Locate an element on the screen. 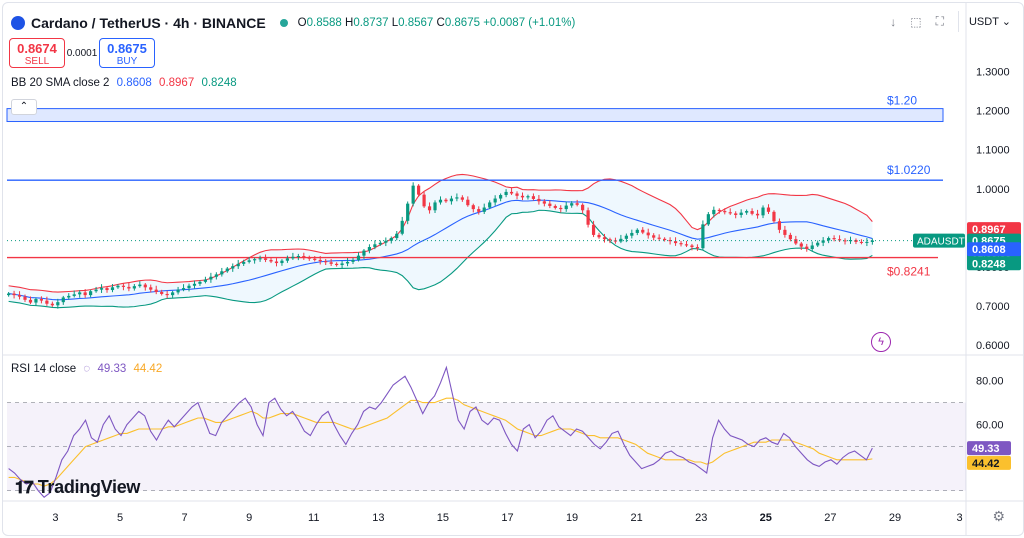 Image resolution: width=1024 pixels, height=538 pixels. symbol-title: Cardano / TetherUS · 4h · BINANCE is located at coordinates (148, 23).